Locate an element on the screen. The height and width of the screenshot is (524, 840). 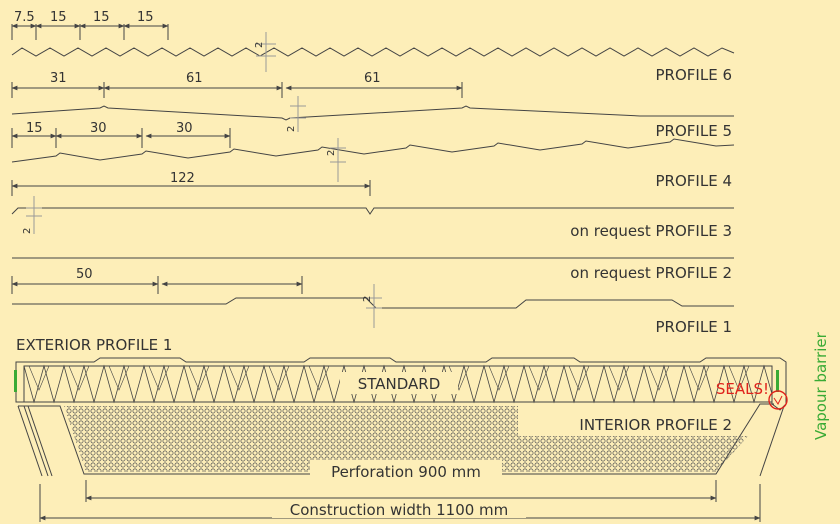
core-label: STANDARD is located at coordinates (399, 384).